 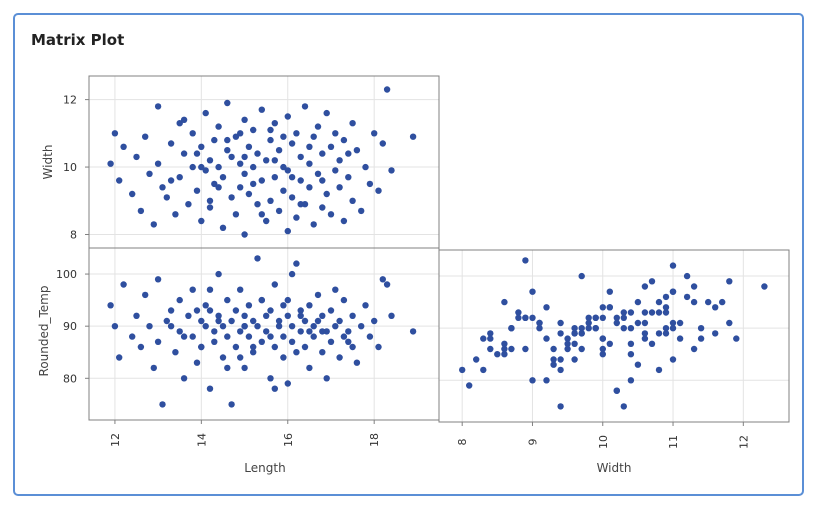 What do you see at coordinates (70, 378) in the screenshot?
I see `y-tick-label: 80` at bounding box center [70, 378].